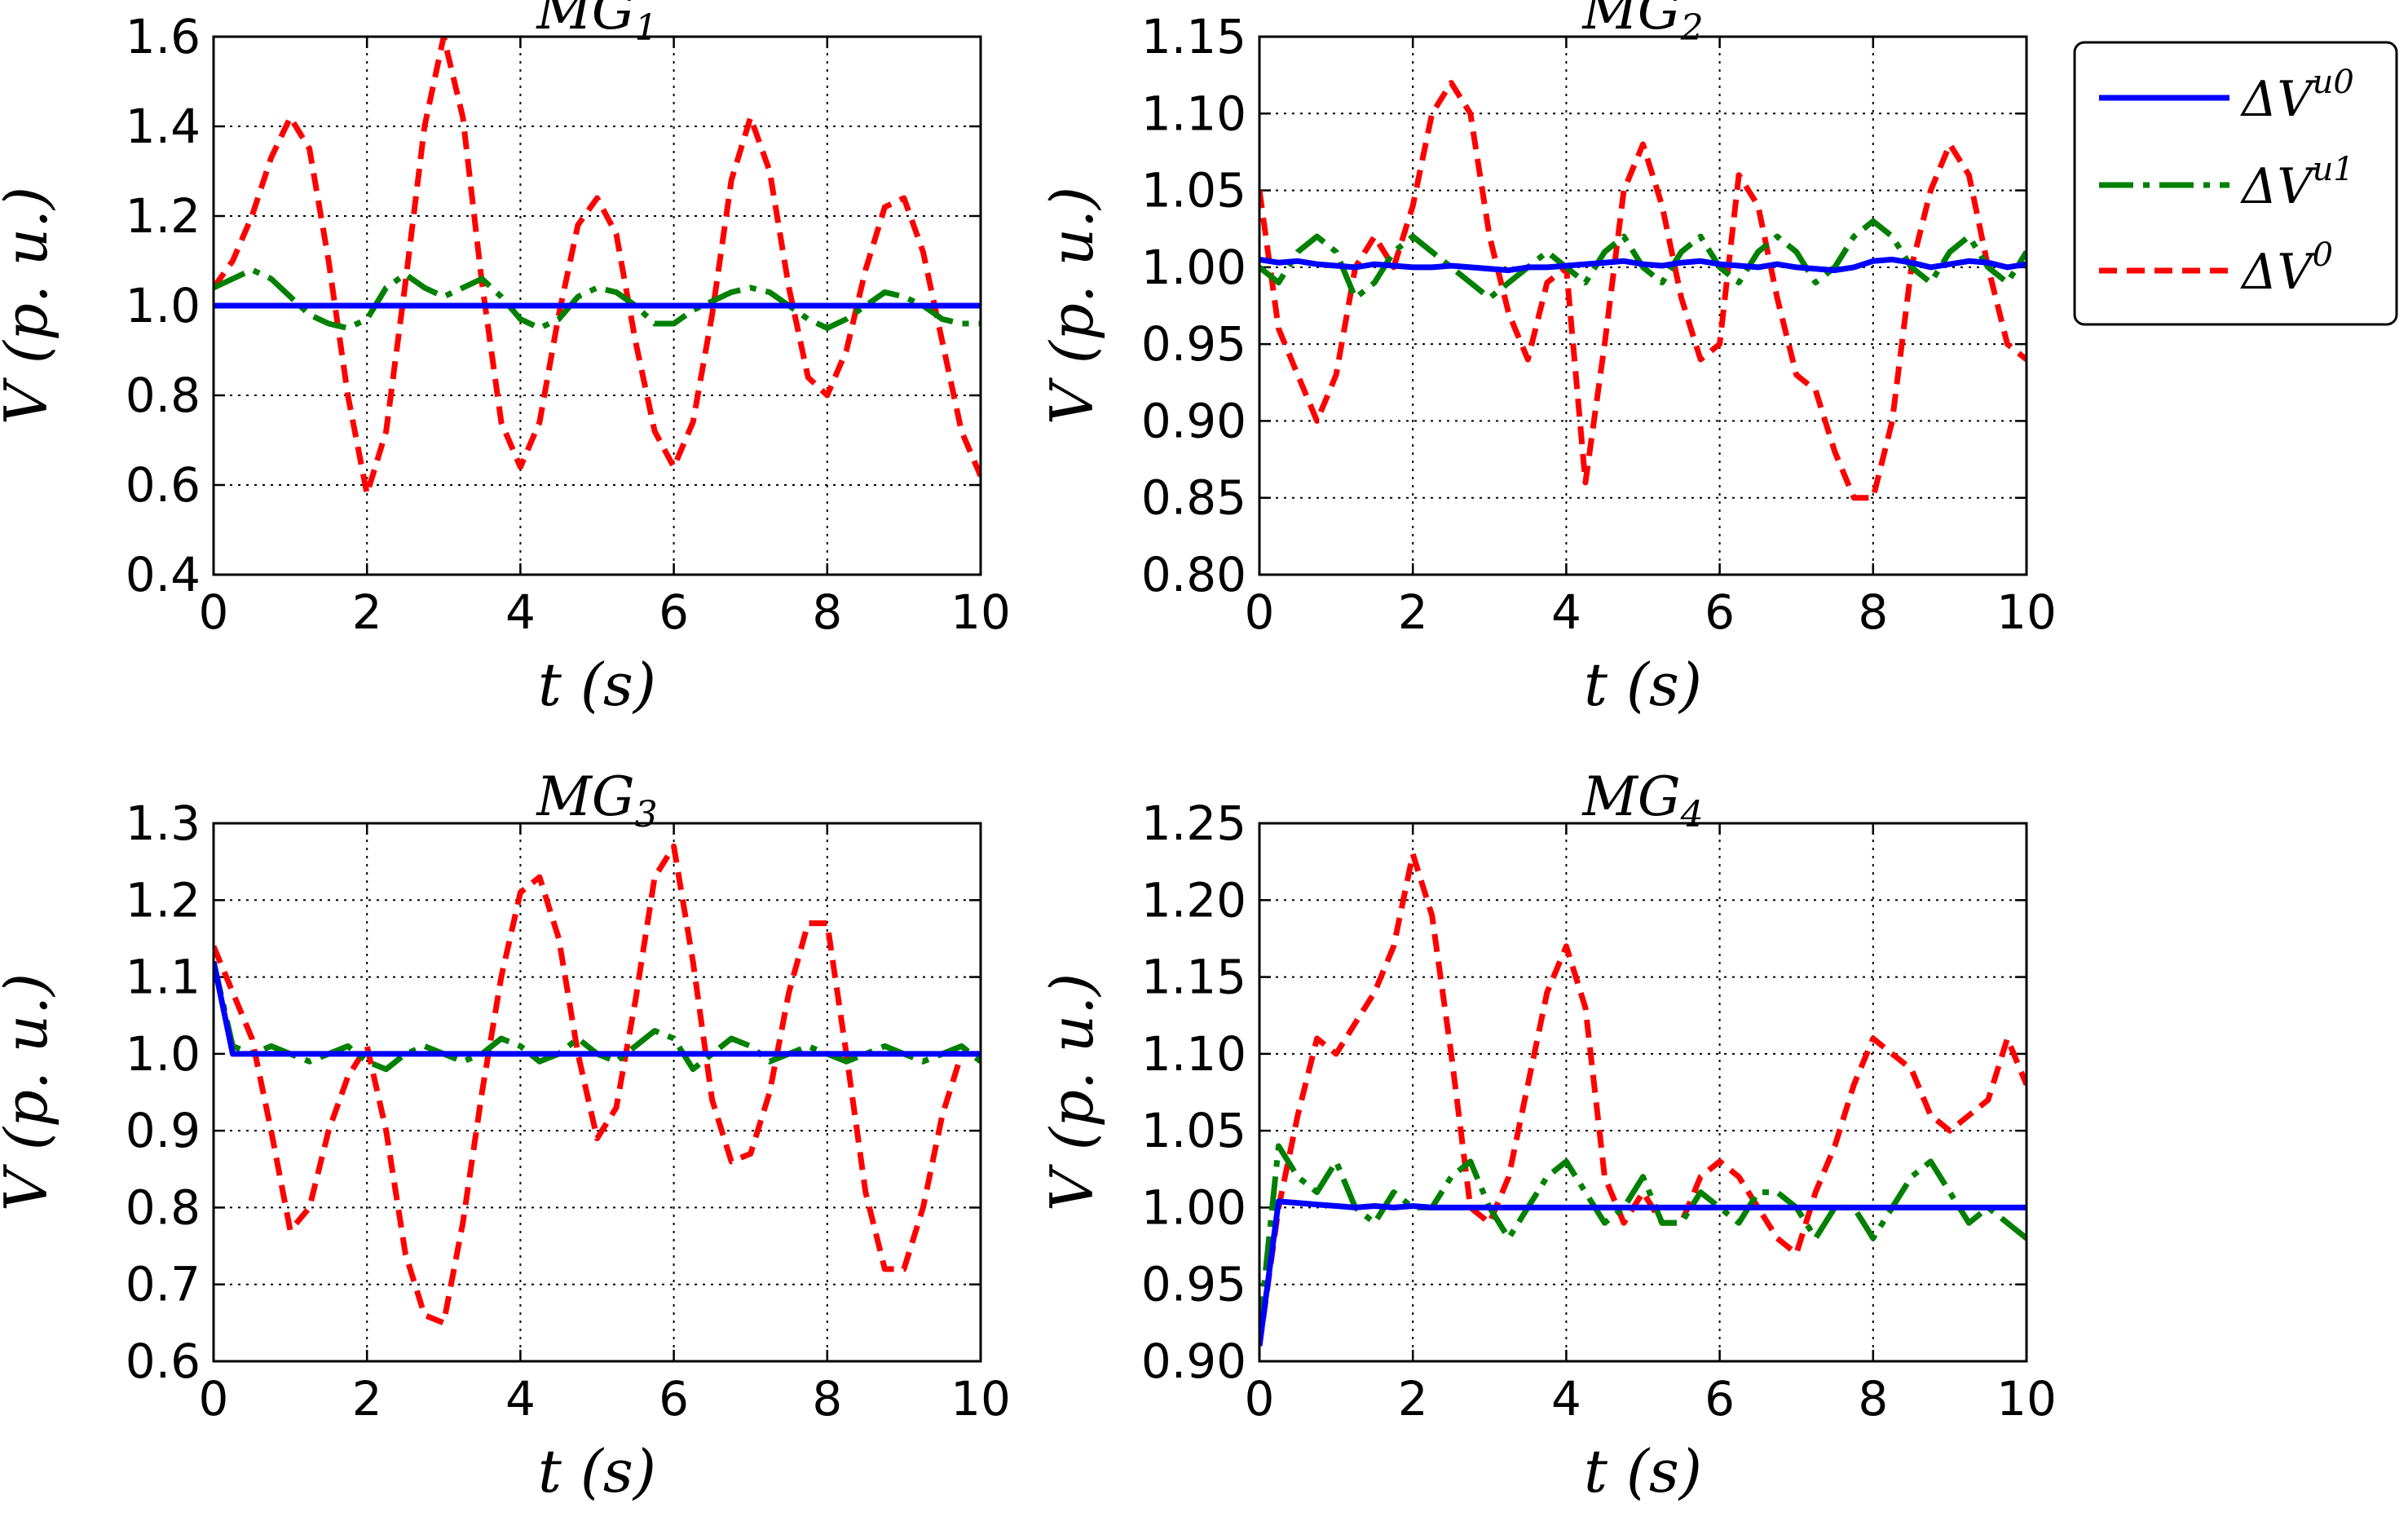  I want to click on legend-entry-u1: ΔVu1, so click(2226, 183).